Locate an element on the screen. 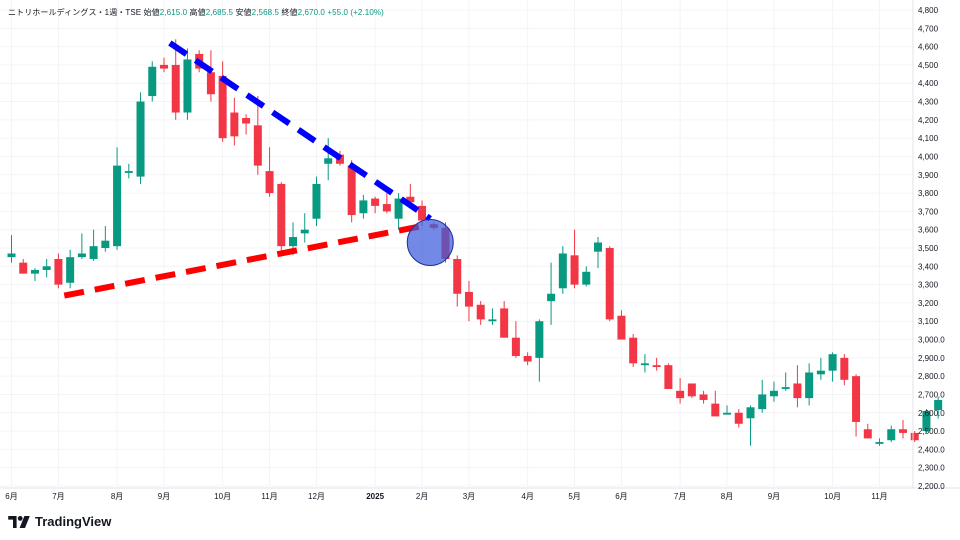 This screenshot has height=540, width=960. breakout-marker-circle is located at coordinates (430, 243).